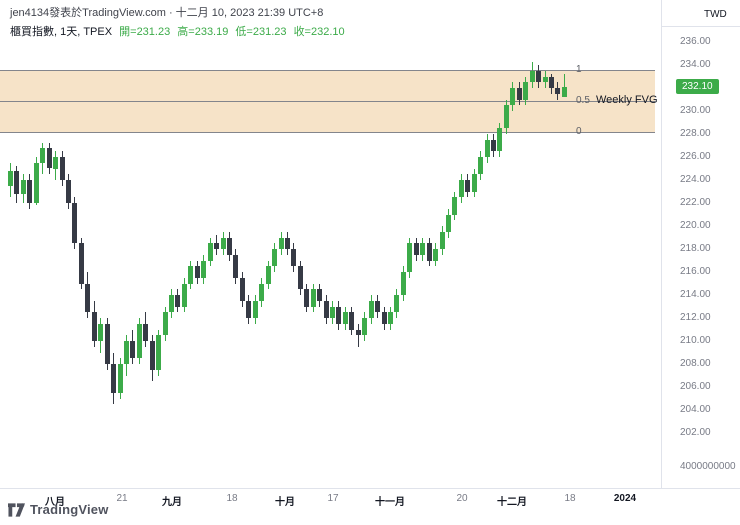 The width and height of the screenshot is (740, 525). Describe the element at coordinates (701, 26) in the screenshot. I see `currency-underline` at that location.